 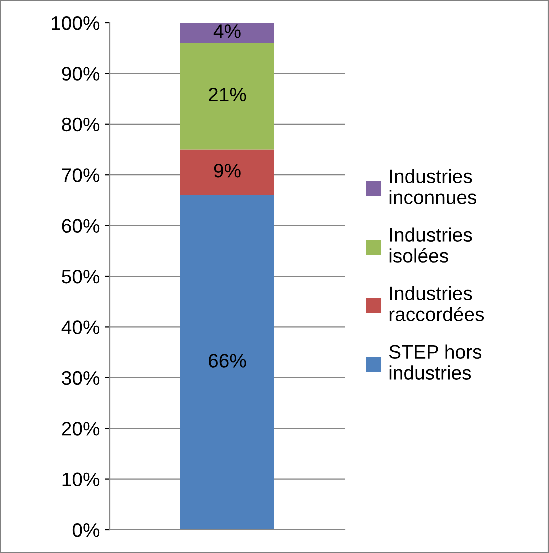 I want to click on y-tick-label: 90%, so click(x=81, y=74).